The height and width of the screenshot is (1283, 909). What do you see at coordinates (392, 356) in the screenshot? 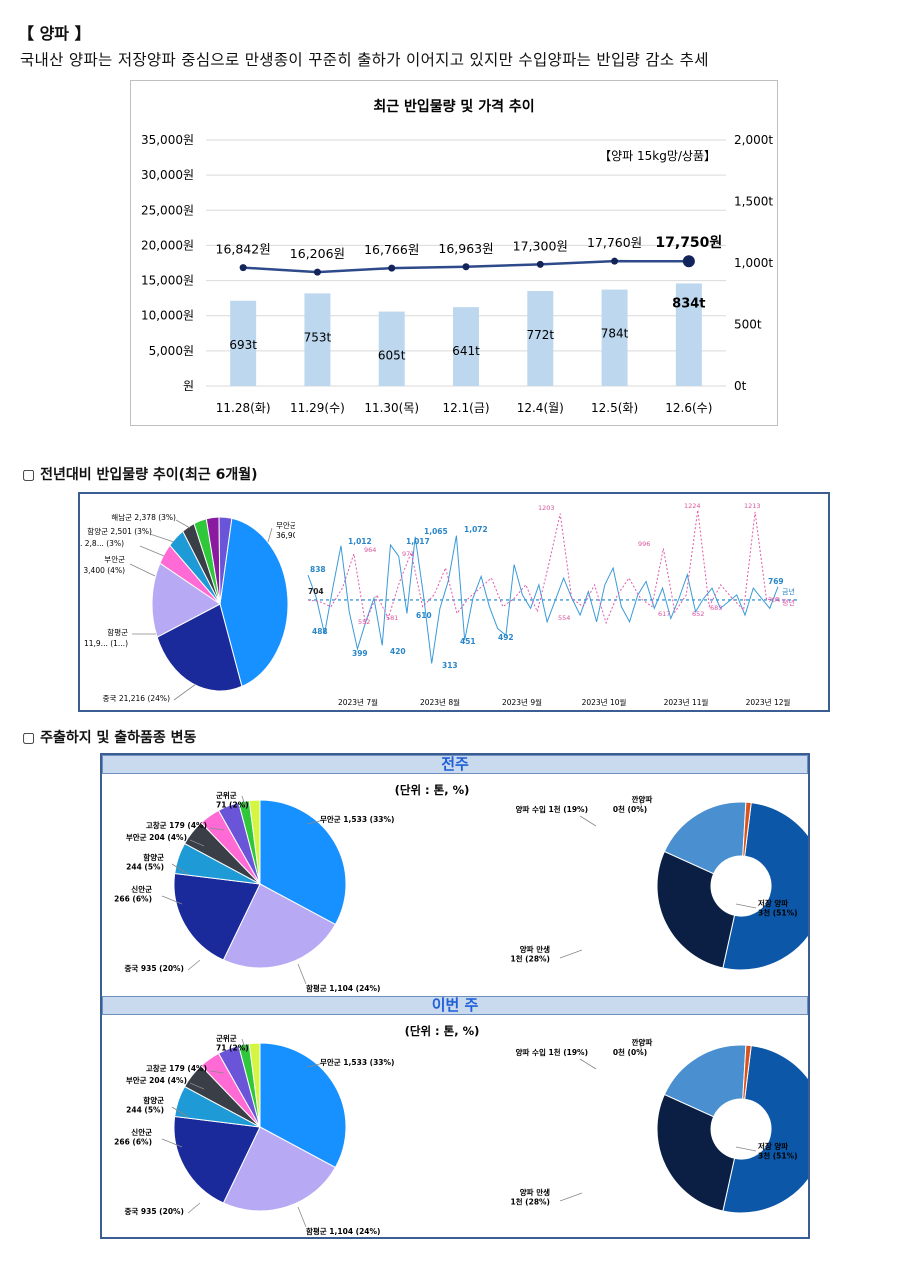
I see `bar-label: 605t` at bounding box center [392, 356].